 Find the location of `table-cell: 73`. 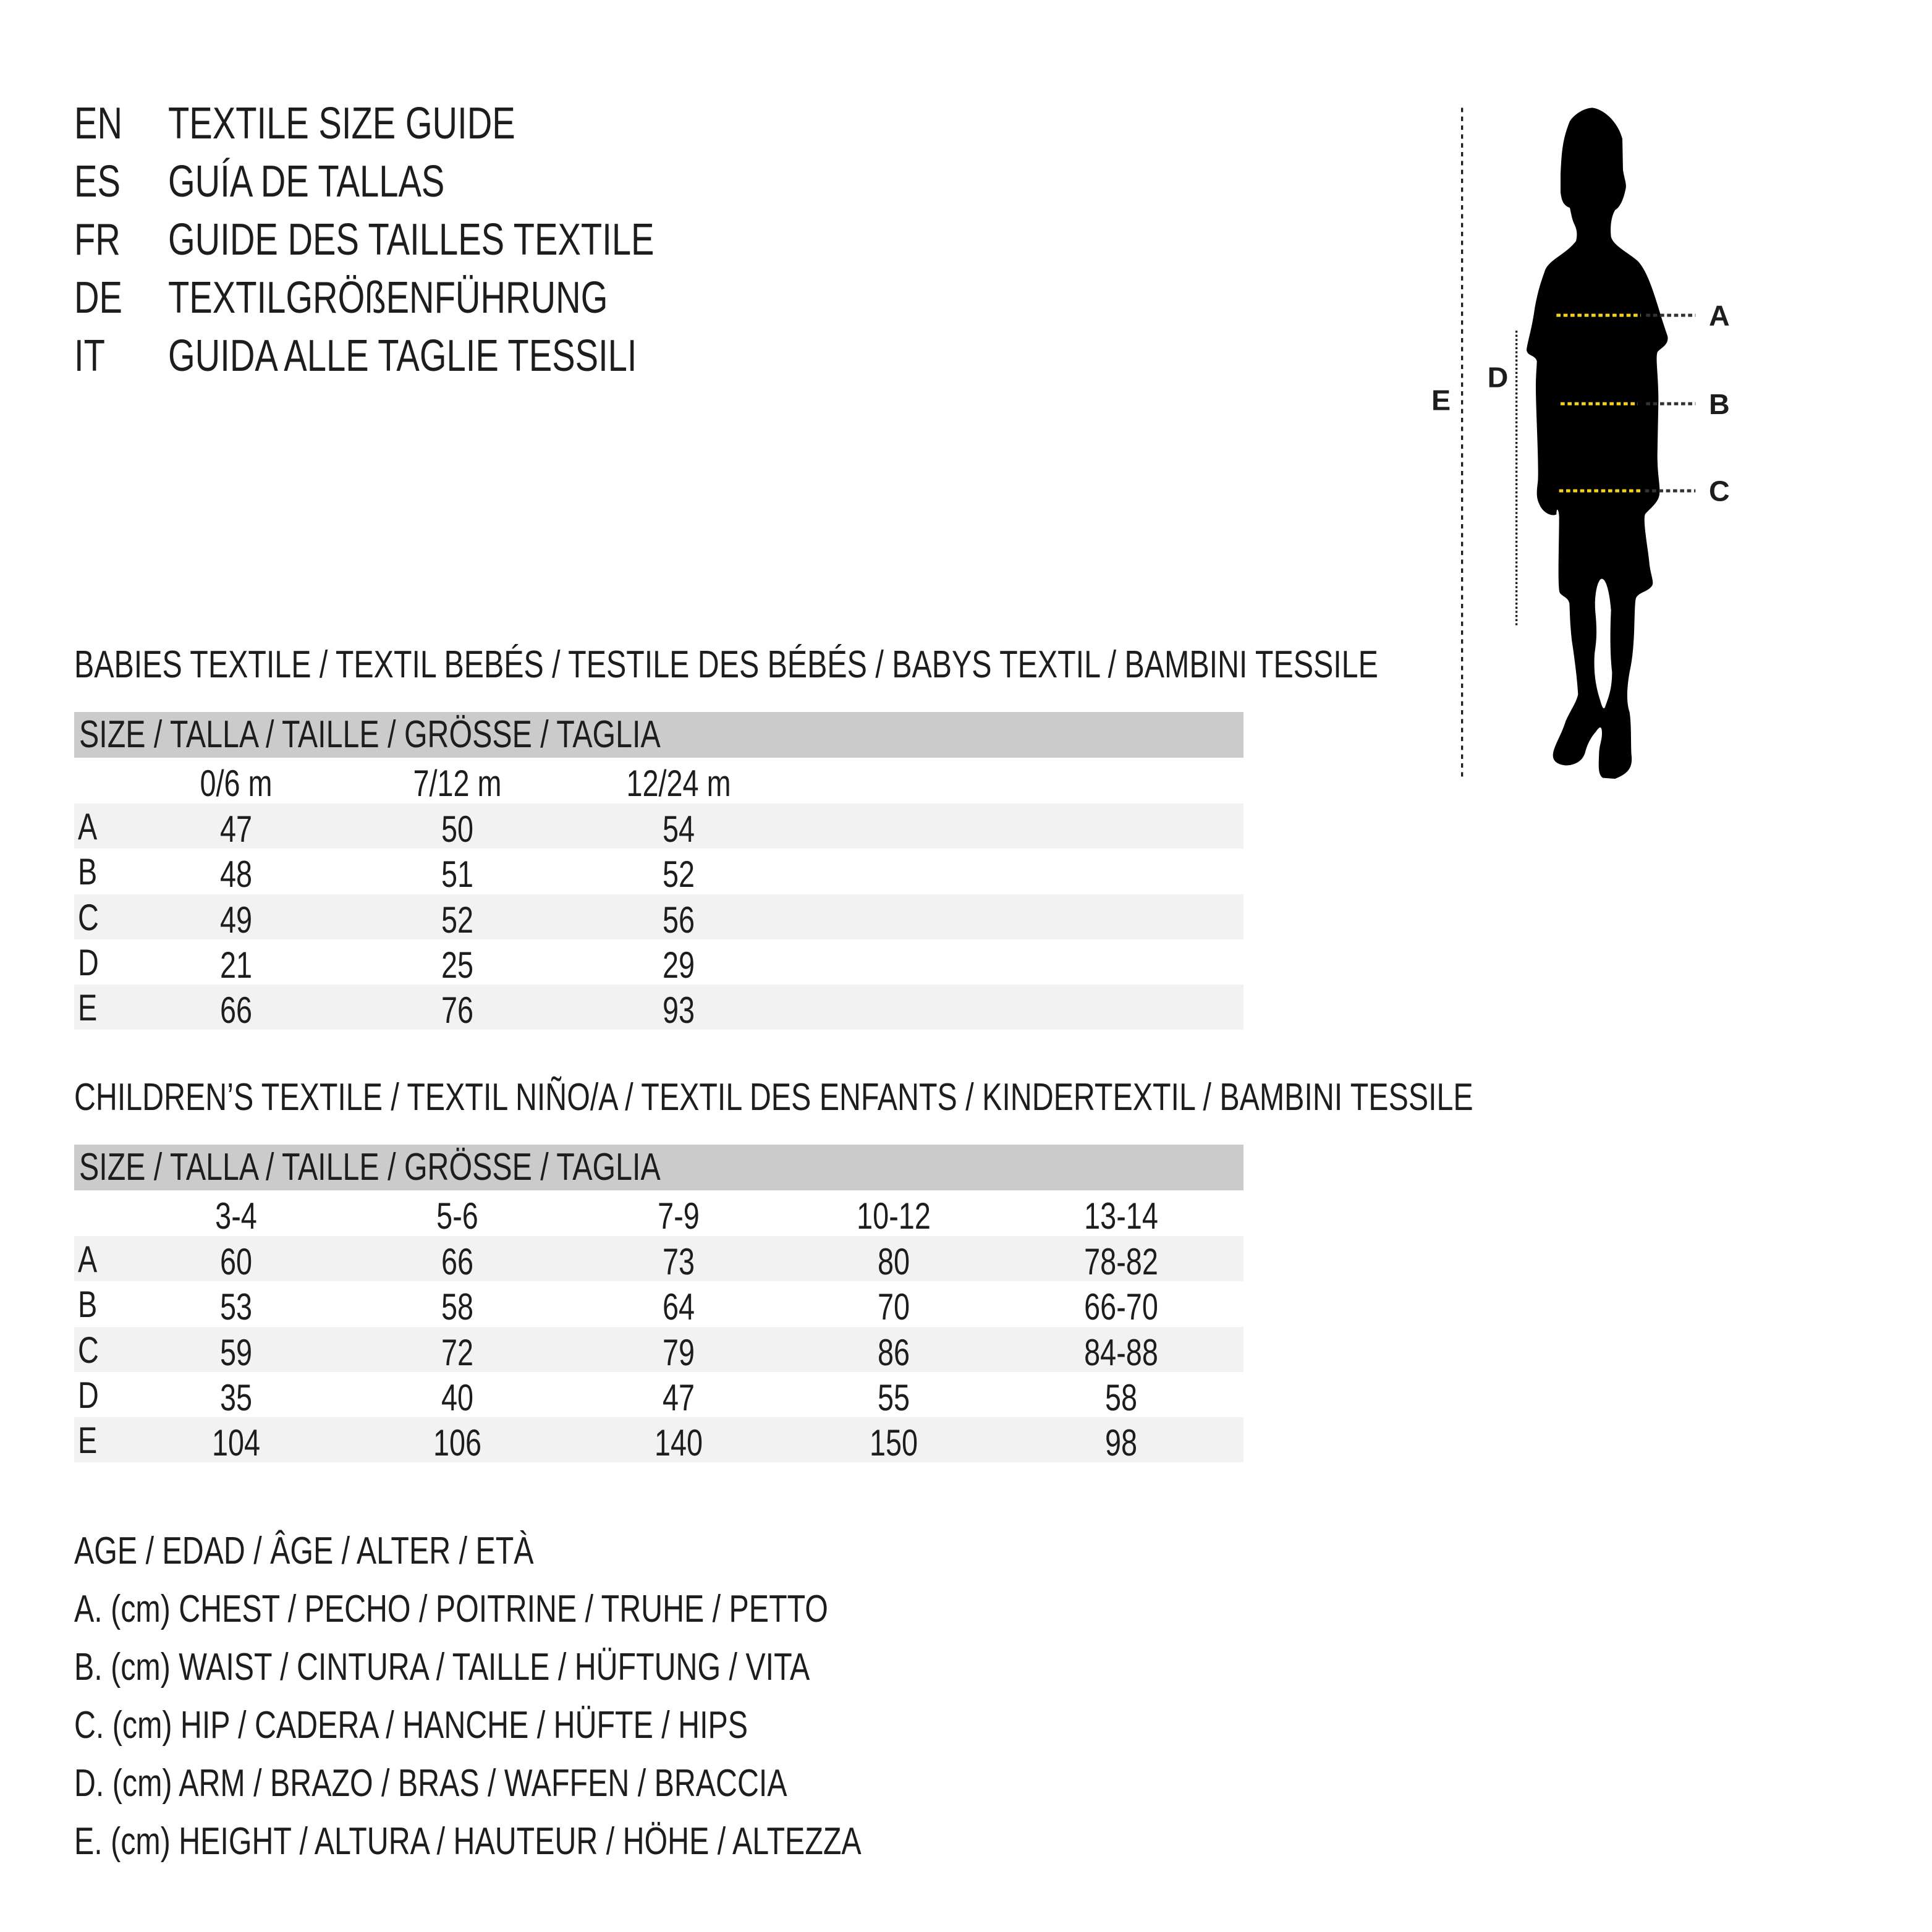

table-cell: 73 is located at coordinates (678, 1261).